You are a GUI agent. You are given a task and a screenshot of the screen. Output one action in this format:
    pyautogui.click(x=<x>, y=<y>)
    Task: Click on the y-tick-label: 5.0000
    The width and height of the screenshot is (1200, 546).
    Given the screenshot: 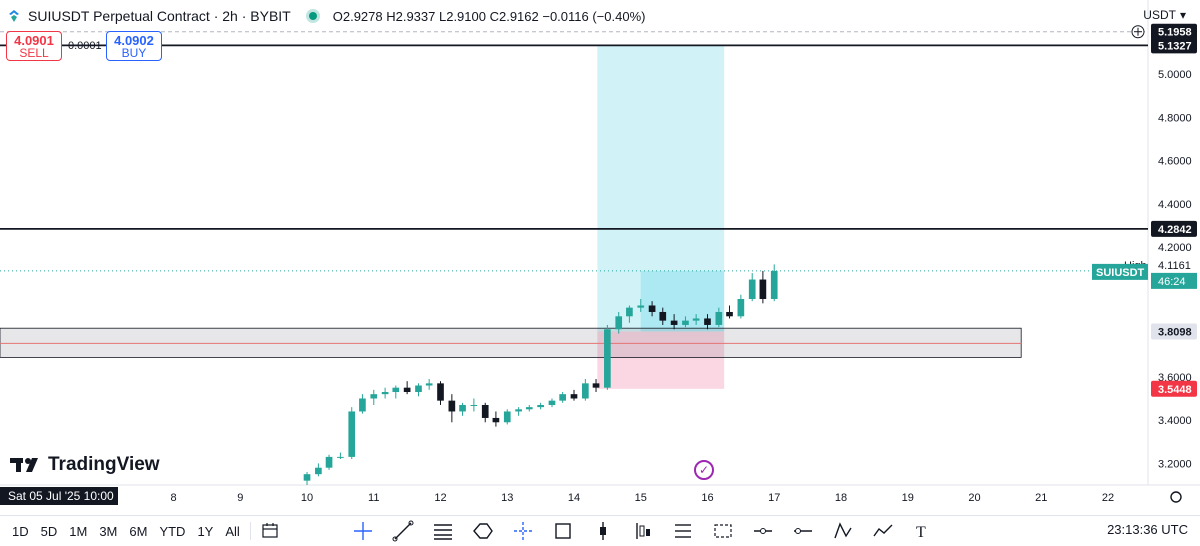 What is the action you would take?
    pyautogui.click(x=1175, y=75)
    